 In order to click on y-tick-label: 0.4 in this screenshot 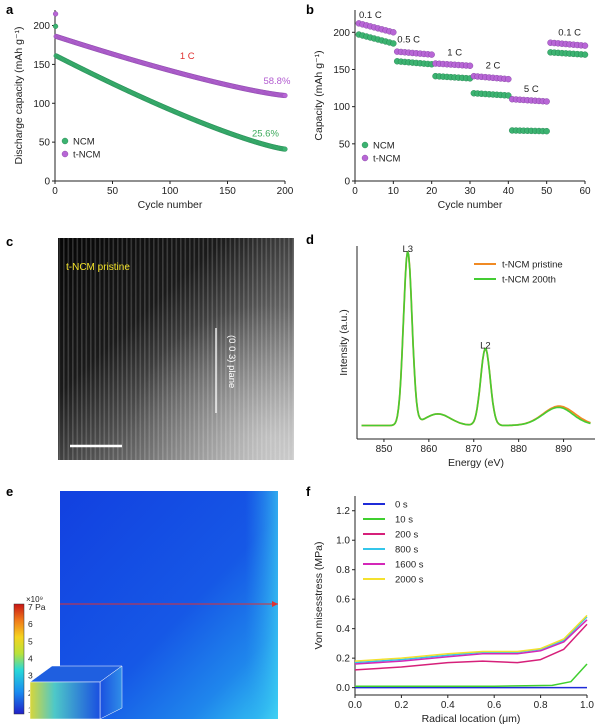, I will do `click(343, 629)`.